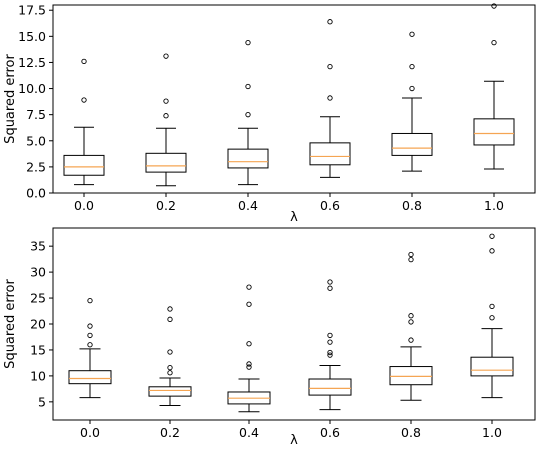  I want to click on top-box-0.8, so click(412, 101).